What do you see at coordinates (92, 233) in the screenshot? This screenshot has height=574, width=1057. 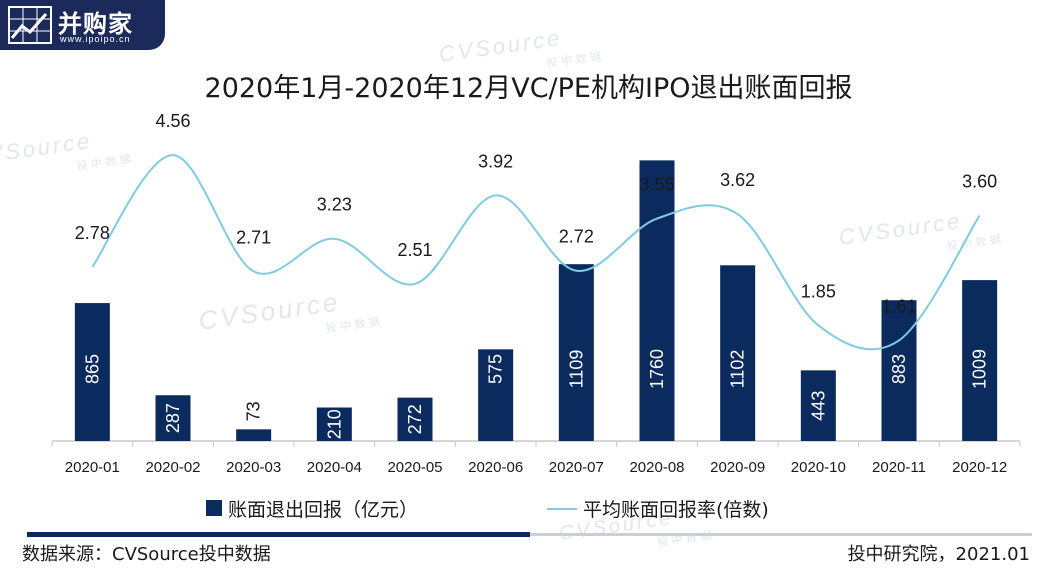 I see `line-value-label: 2.78` at bounding box center [92, 233].